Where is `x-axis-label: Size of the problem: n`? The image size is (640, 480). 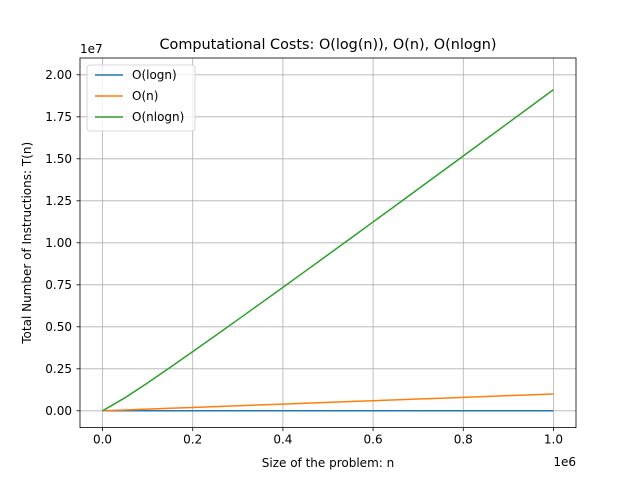
x-axis-label: Size of the problem: n is located at coordinates (328, 463).